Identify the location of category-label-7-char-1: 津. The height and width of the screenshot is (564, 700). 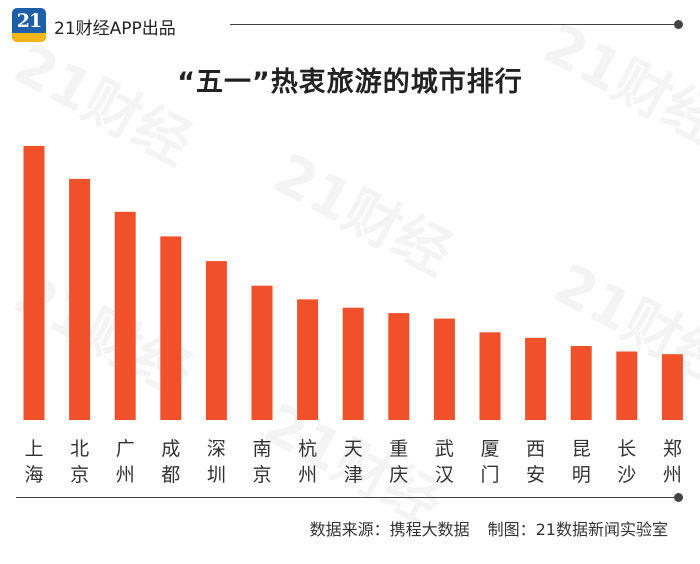
(353, 475).